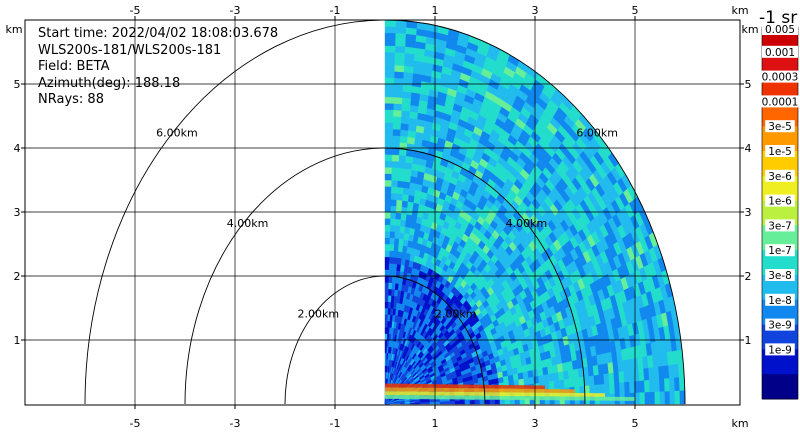 The image size is (800, 435). Describe the element at coordinates (17, 276) in the screenshot. I see `y-tick-label-left: 2` at that location.